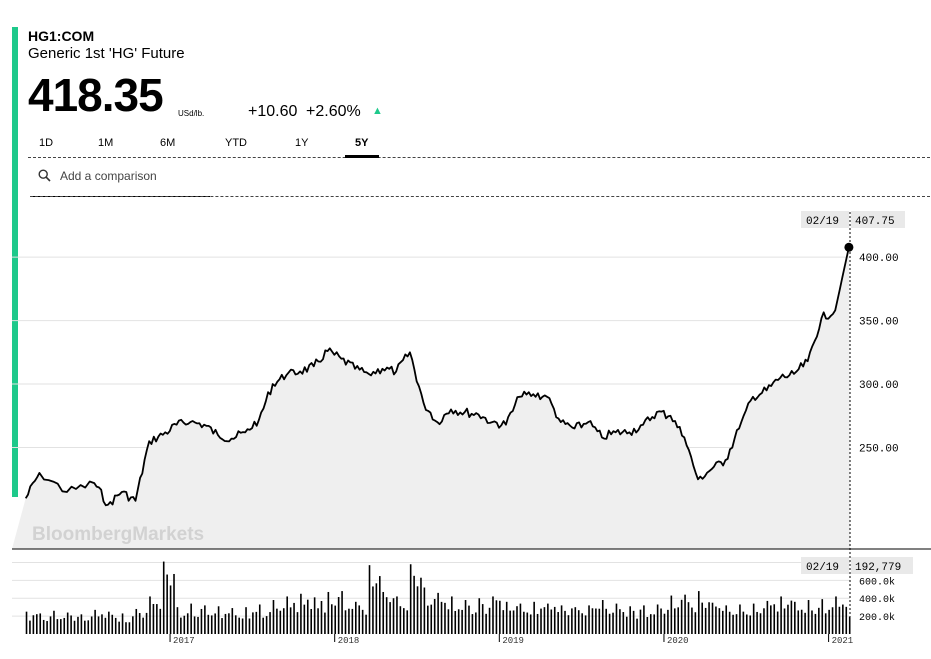 The image size is (931, 659). Describe the element at coordinates (134, 176) in the screenshot. I see `comparison-input` at that location.